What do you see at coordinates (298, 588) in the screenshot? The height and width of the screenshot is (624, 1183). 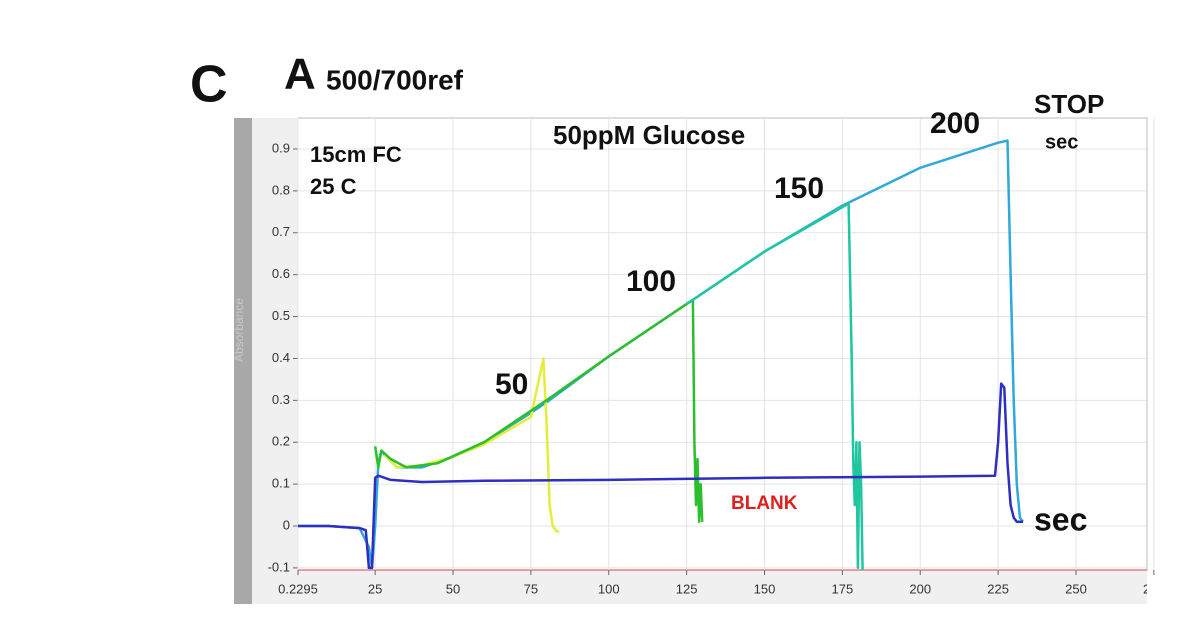 I see `x-tick-label: 0.2295` at bounding box center [298, 588].